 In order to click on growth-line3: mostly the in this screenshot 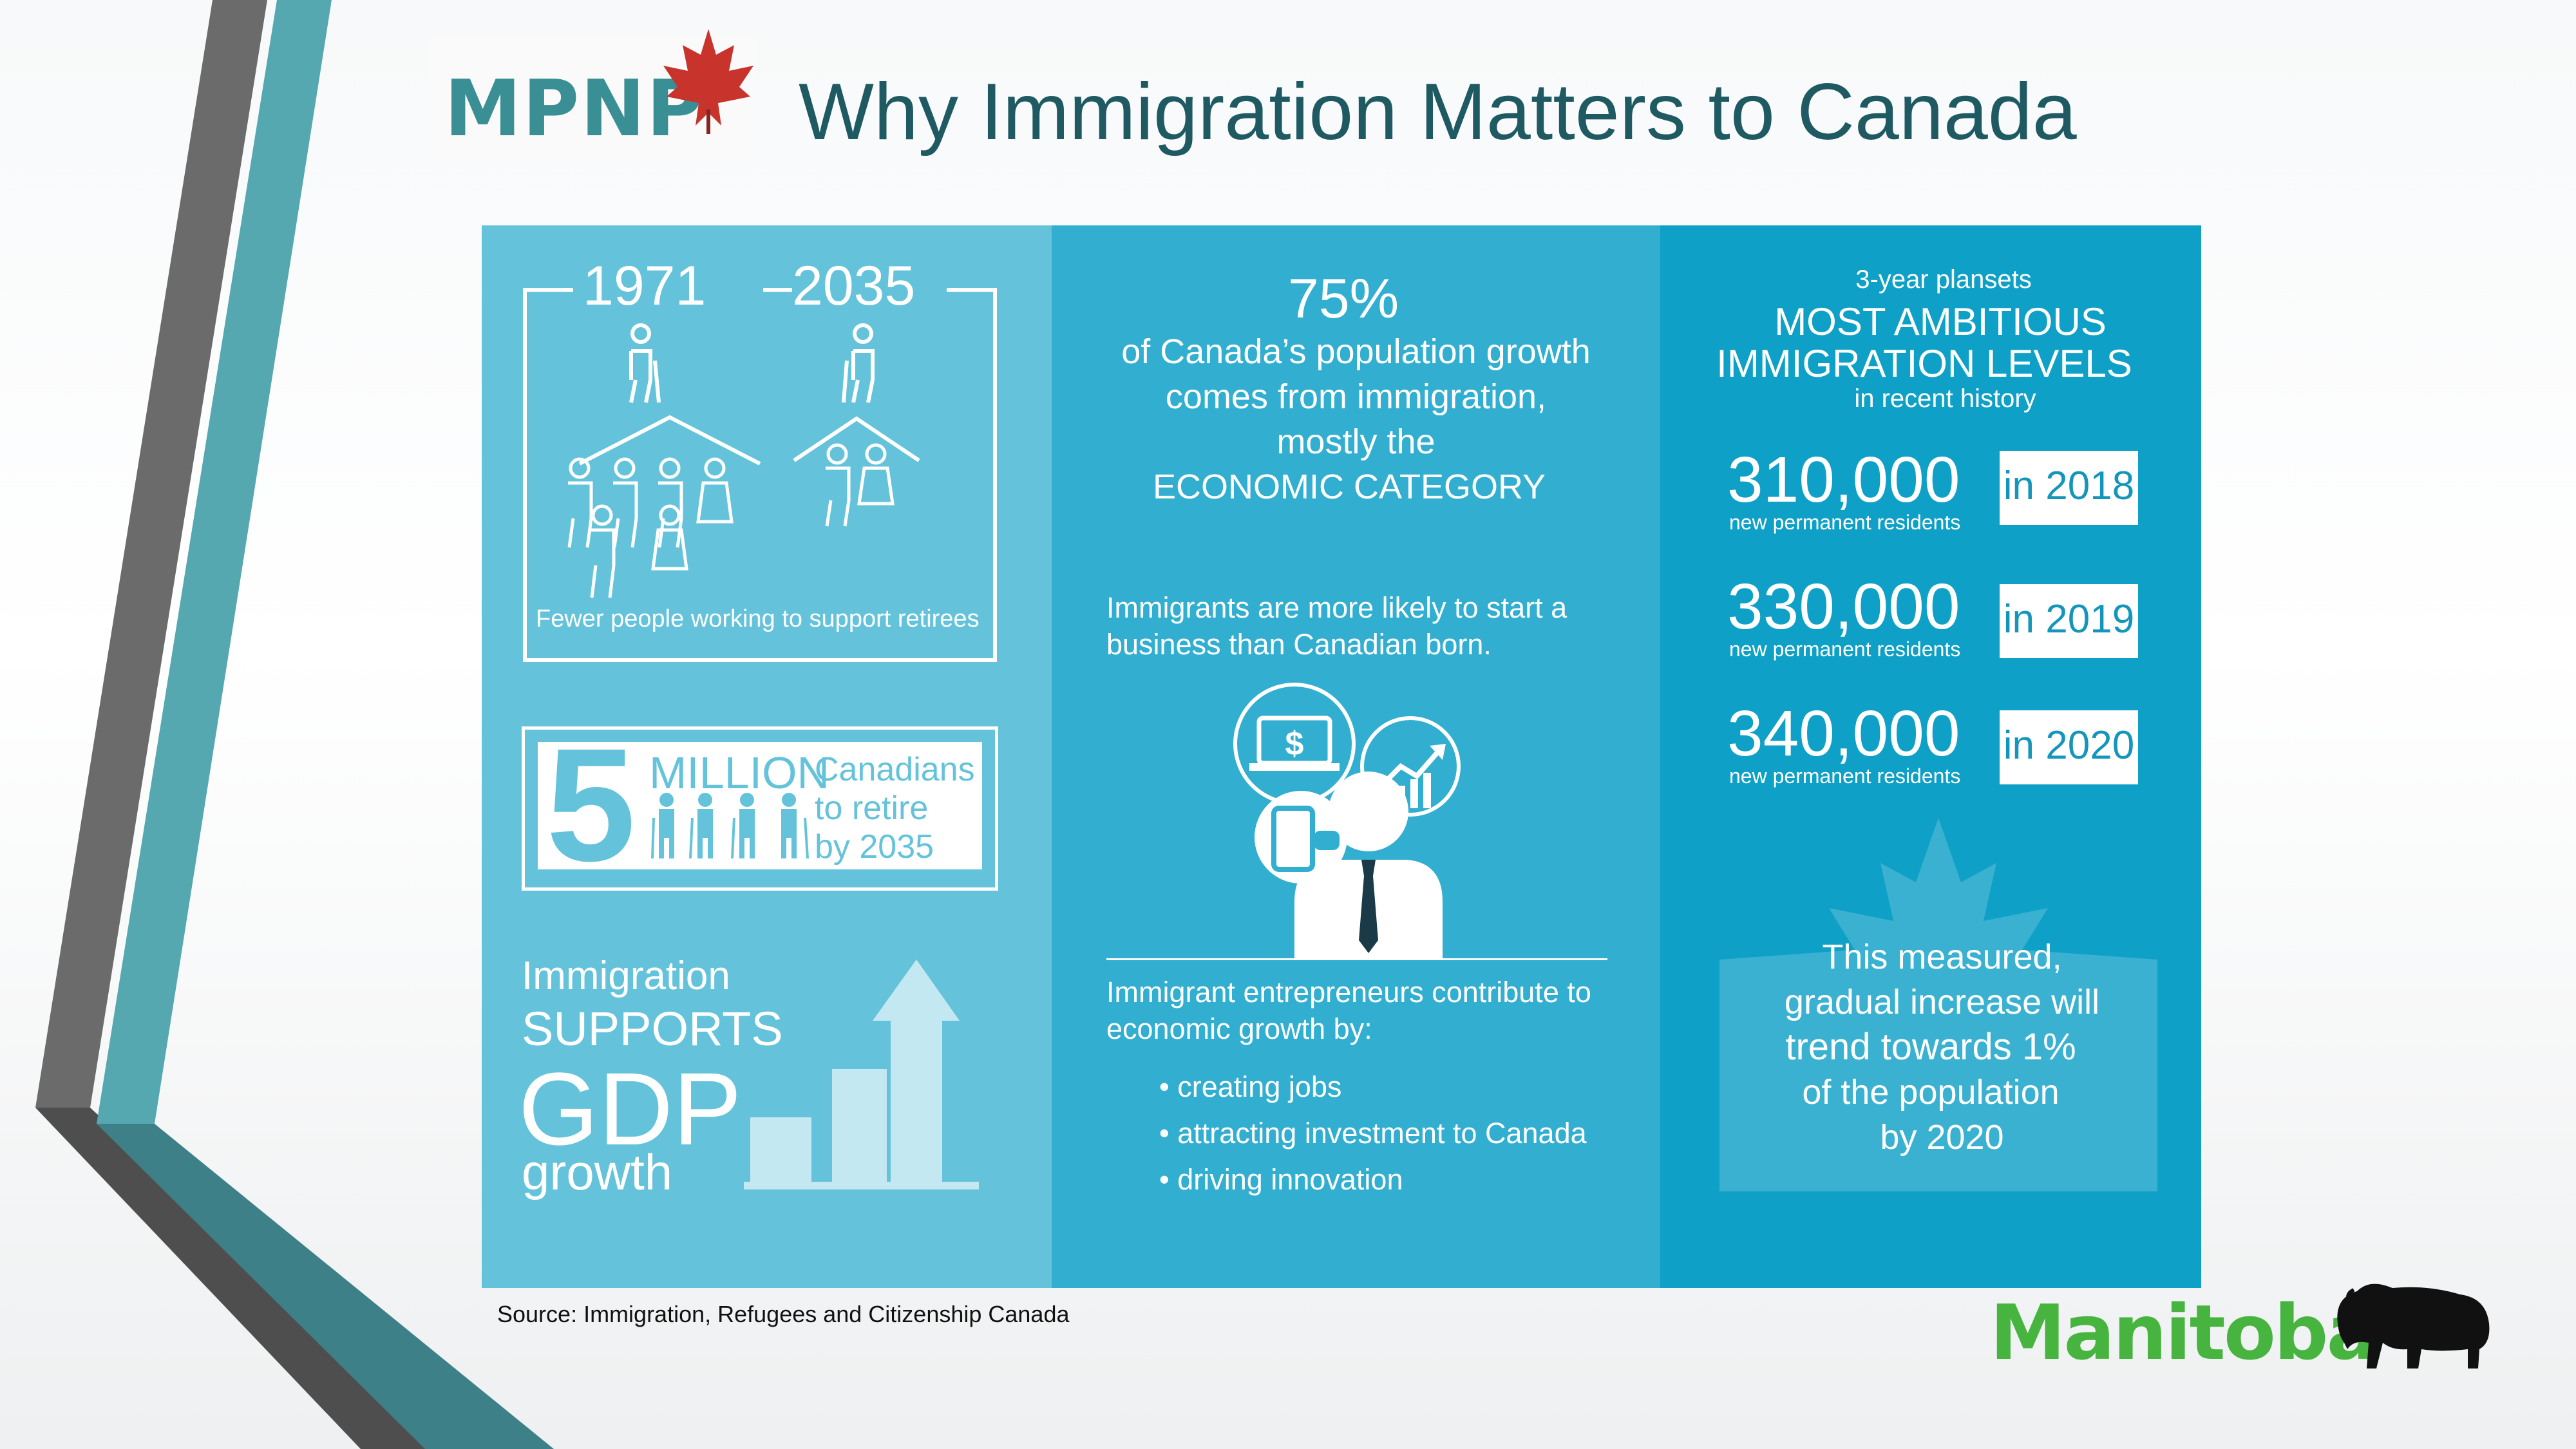, I will do `click(1355, 442)`.